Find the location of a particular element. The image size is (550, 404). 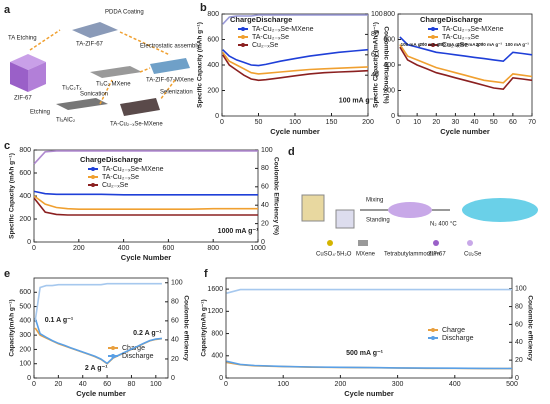

y-tick-label: 200 is located at coordinates (25, 219).